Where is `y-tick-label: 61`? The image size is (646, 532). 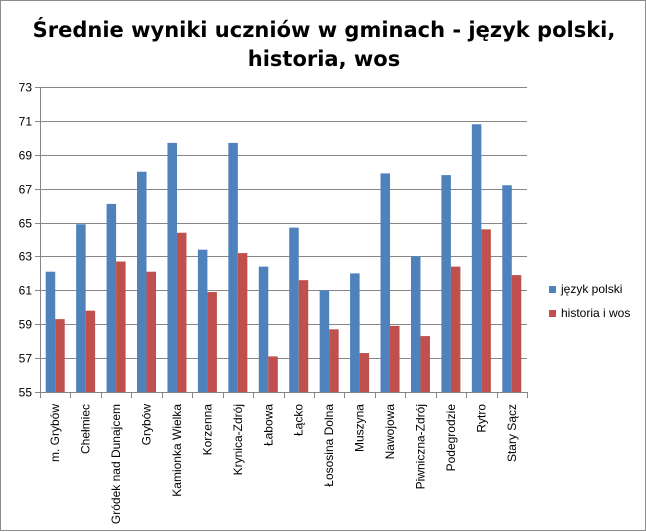 y-tick-label: 61 is located at coordinates (26, 291).